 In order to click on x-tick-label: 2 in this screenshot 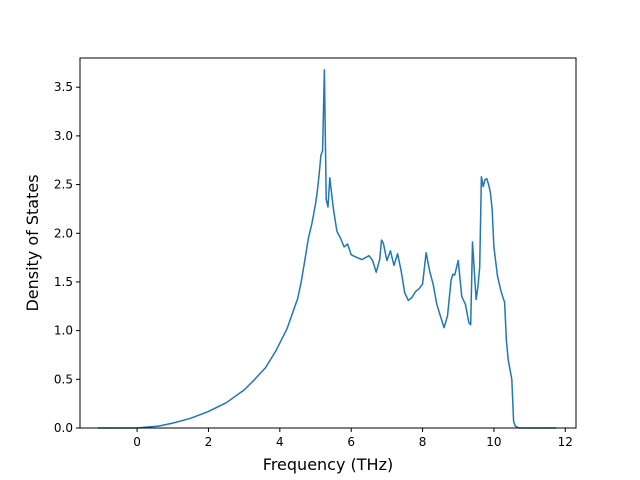, I will do `click(209, 442)`.